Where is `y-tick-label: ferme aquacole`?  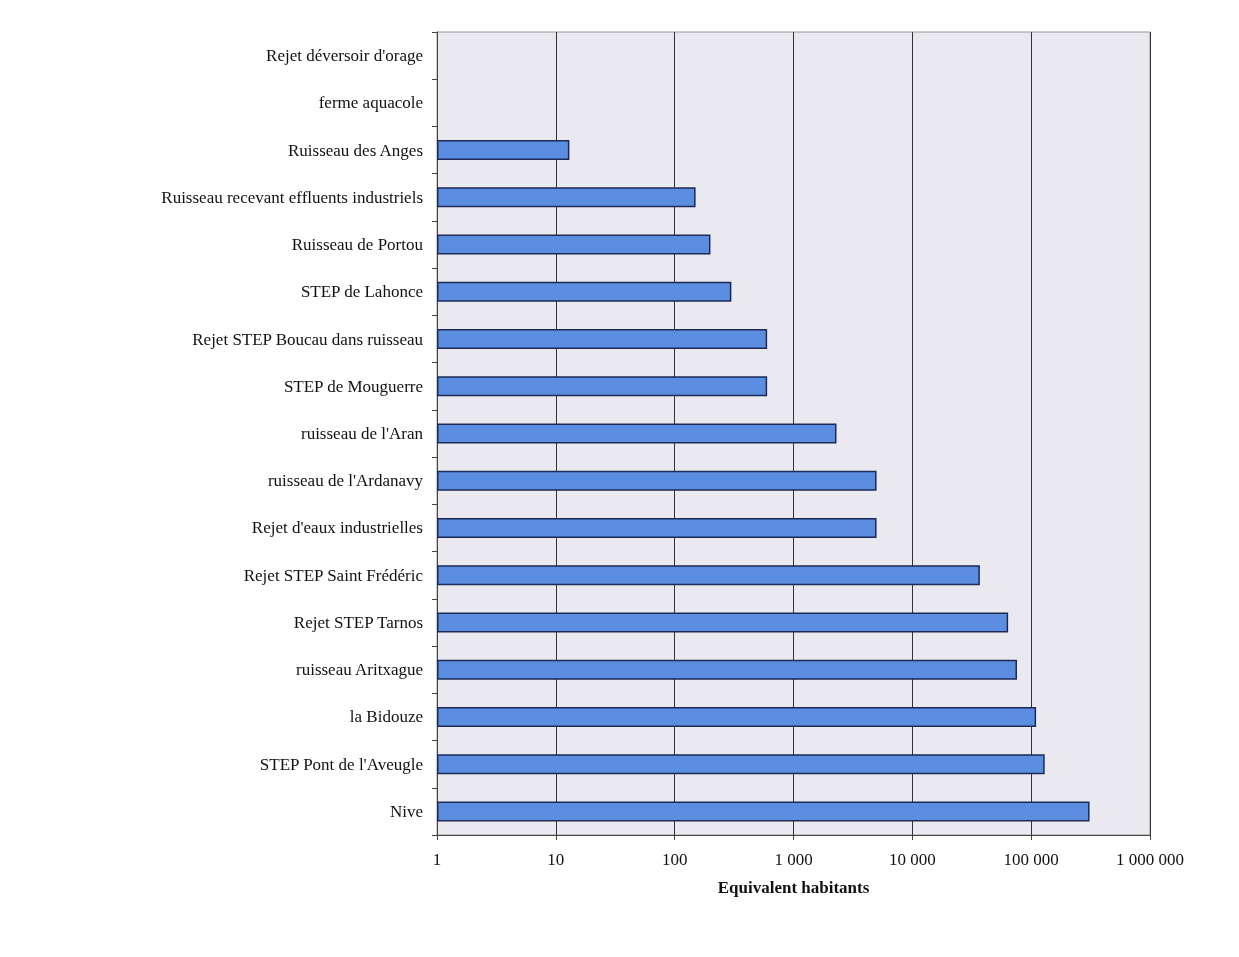 y-tick-label: ferme aquacole is located at coordinates (370, 103).